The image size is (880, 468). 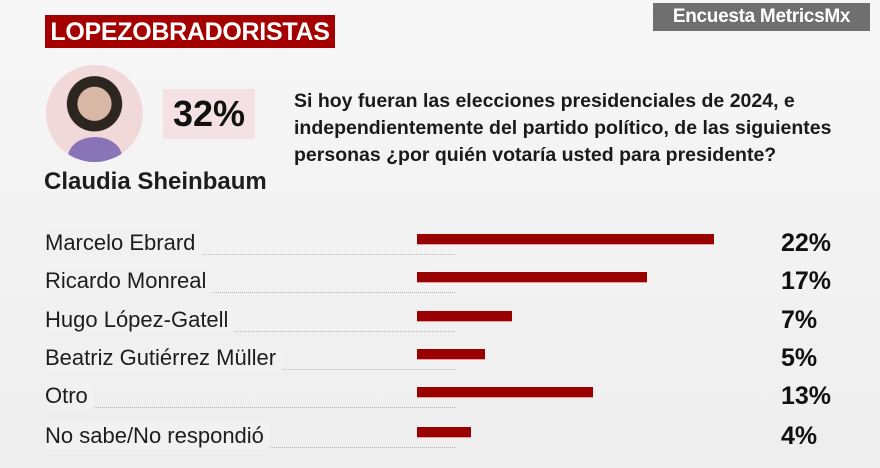 I want to click on category-label: Marcelo Ebrard, so click(x=123, y=243).